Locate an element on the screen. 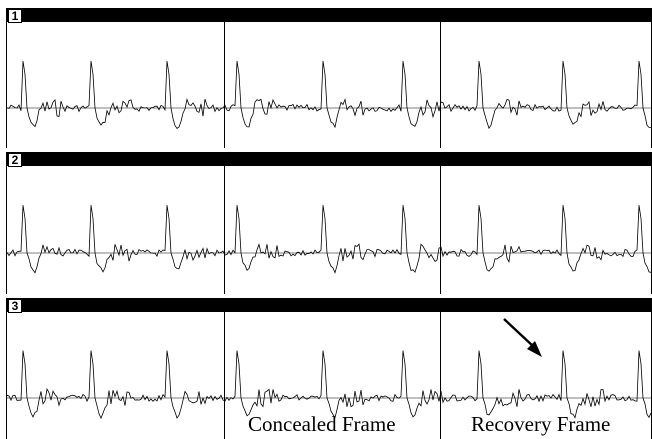 The image size is (652, 439). arrow-icon is located at coordinates (522, 337).